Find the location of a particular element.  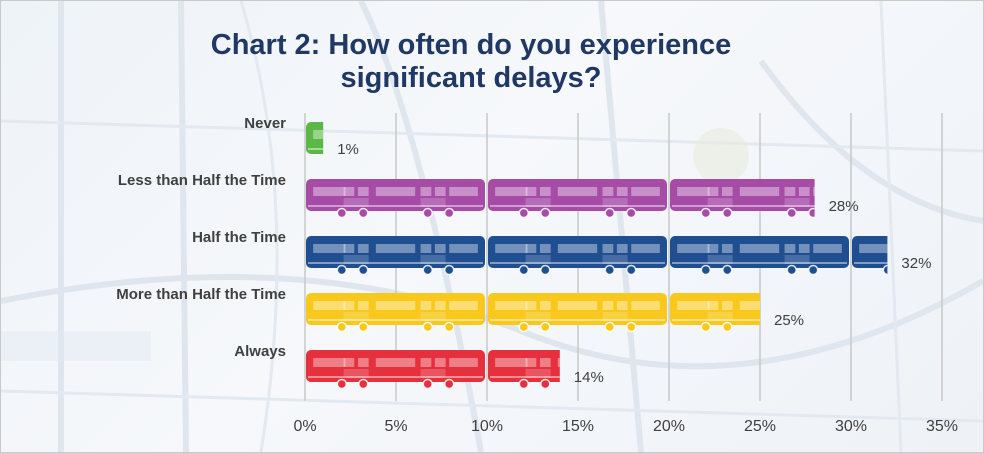

data-label: 32% is located at coordinates (916, 263).